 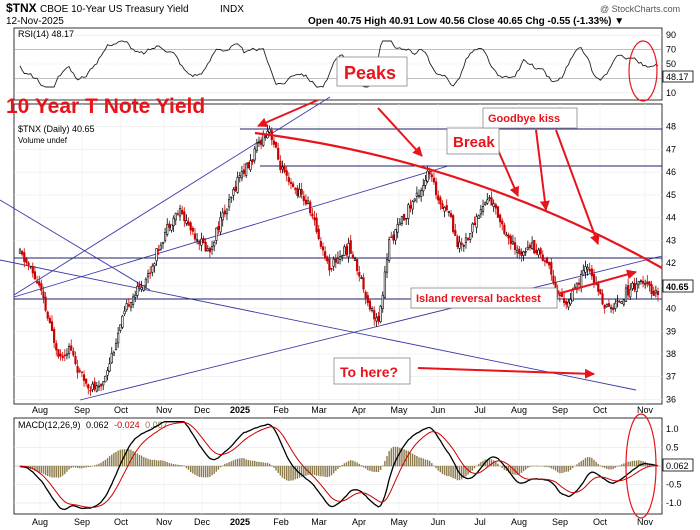 What do you see at coordinates (338, 464) in the screenshot?
I see `macd-signal-line` at bounding box center [338, 464].